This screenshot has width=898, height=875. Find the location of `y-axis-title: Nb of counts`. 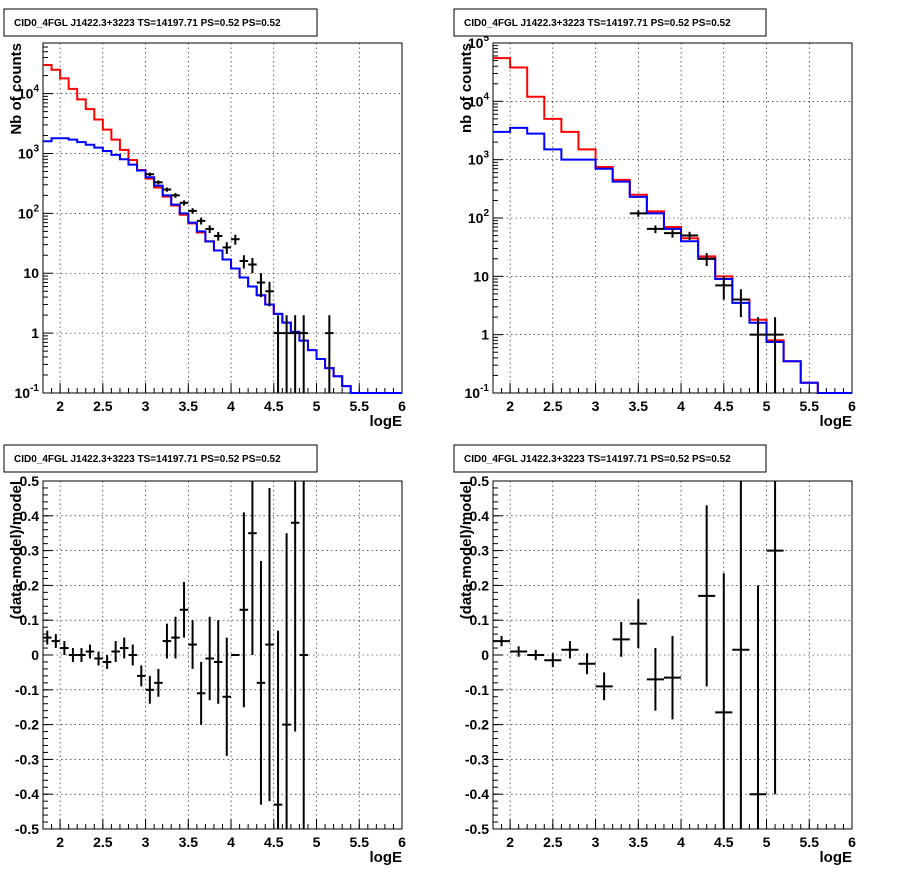

y-axis-title: Nb of counts is located at coordinates (16, 89).